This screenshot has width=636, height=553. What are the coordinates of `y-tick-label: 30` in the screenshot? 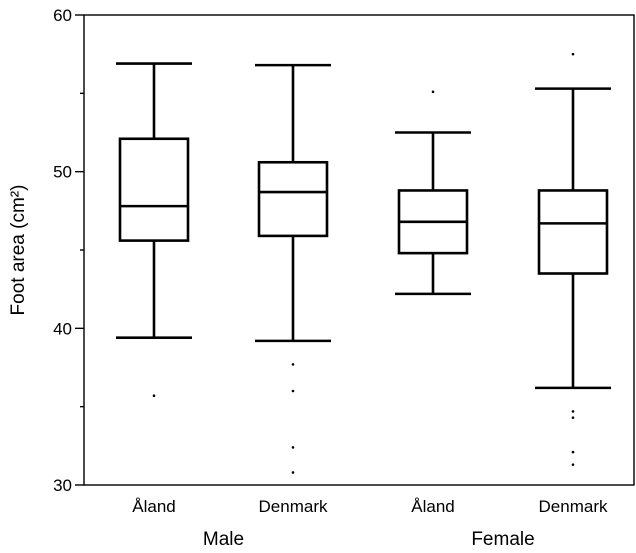 It's located at (62, 485).